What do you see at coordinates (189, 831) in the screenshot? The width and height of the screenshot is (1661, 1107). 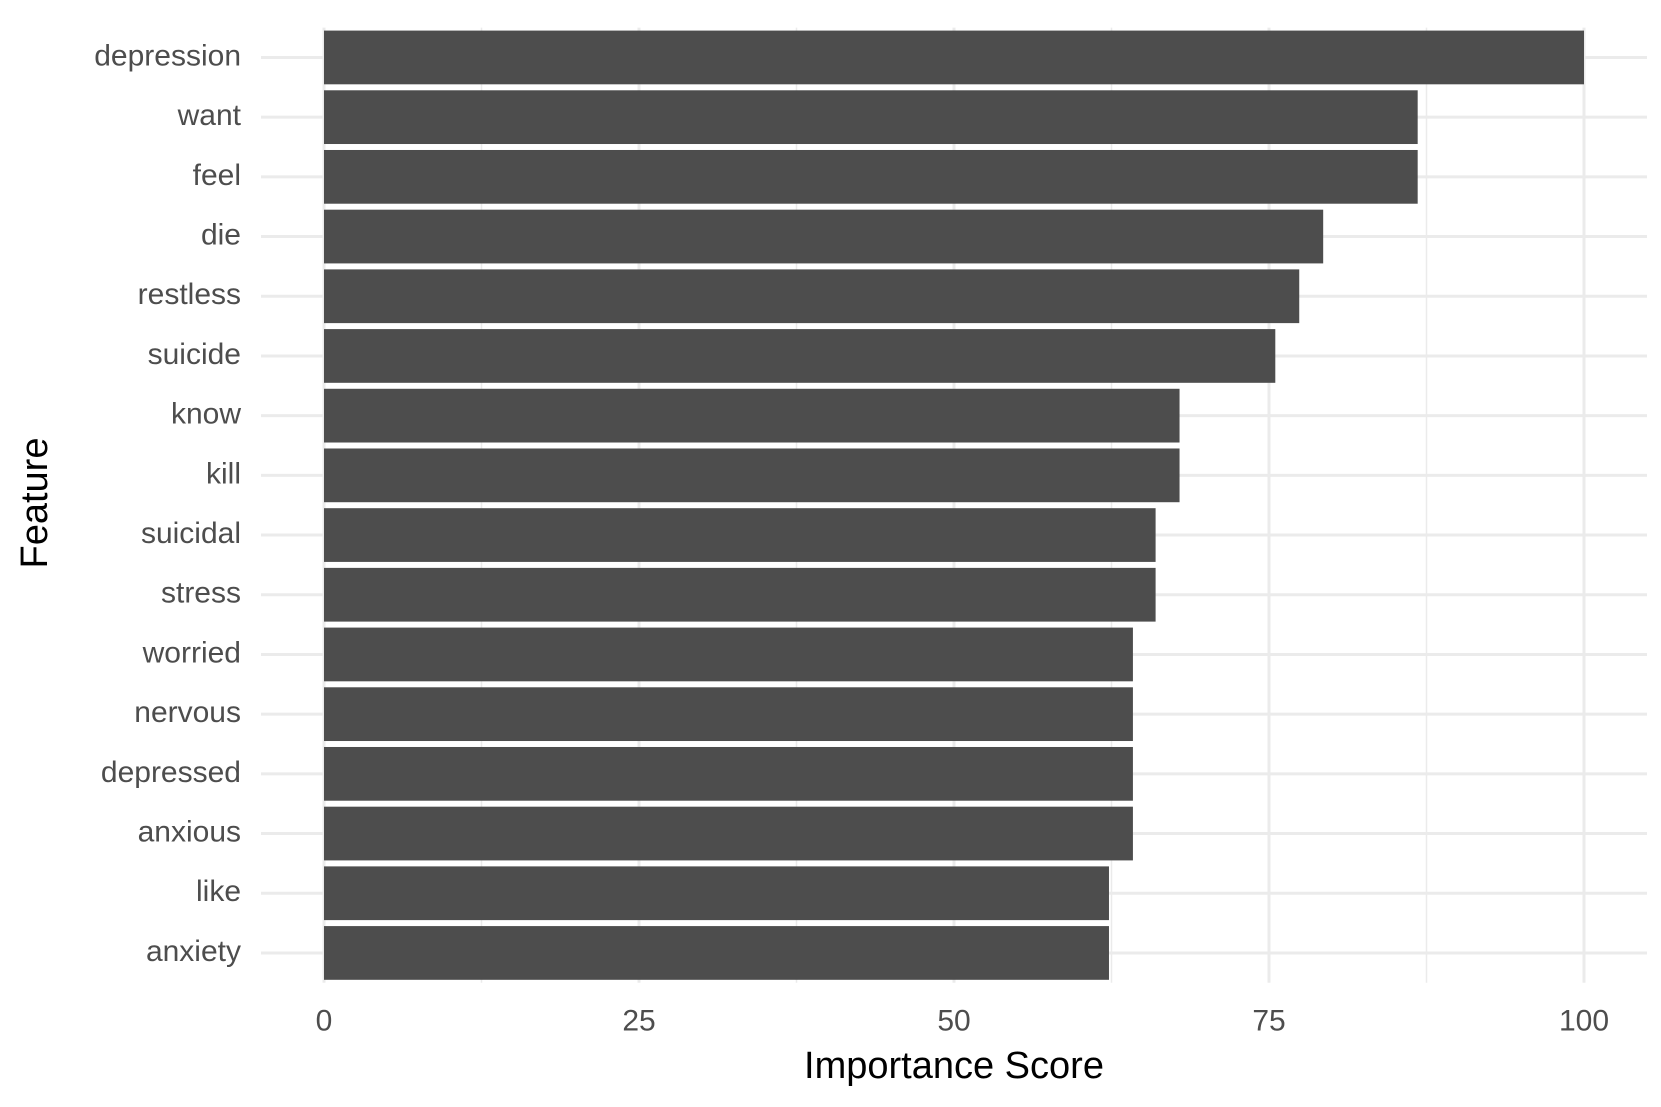 I see `y-tick-label: anxious` at bounding box center [189, 831].